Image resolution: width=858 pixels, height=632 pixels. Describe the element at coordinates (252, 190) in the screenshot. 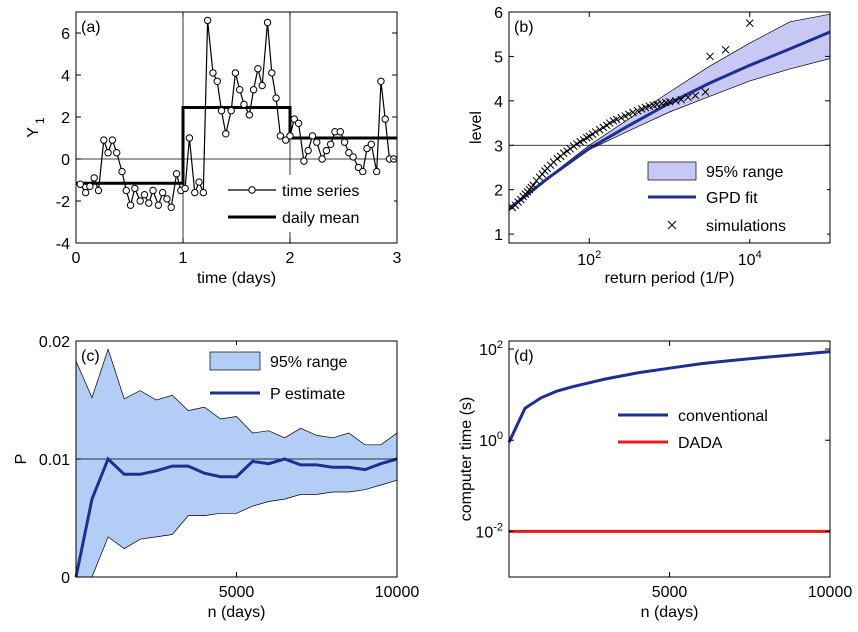

I see `legend-marker-time-series` at that location.